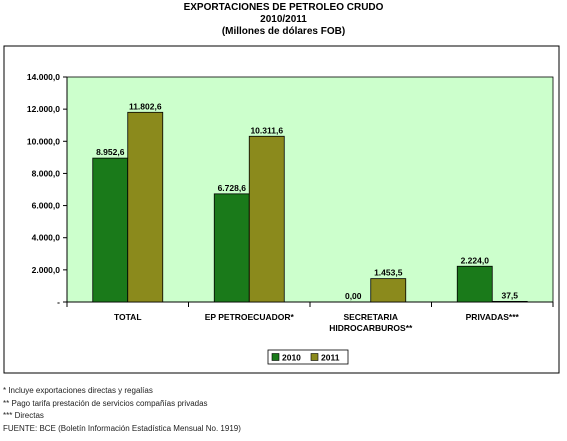 The height and width of the screenshot is (441, 567). Describe the element at coordinates (46, 173) in the screenshot. I see `y-tick-label: 8.000,0` at that location.